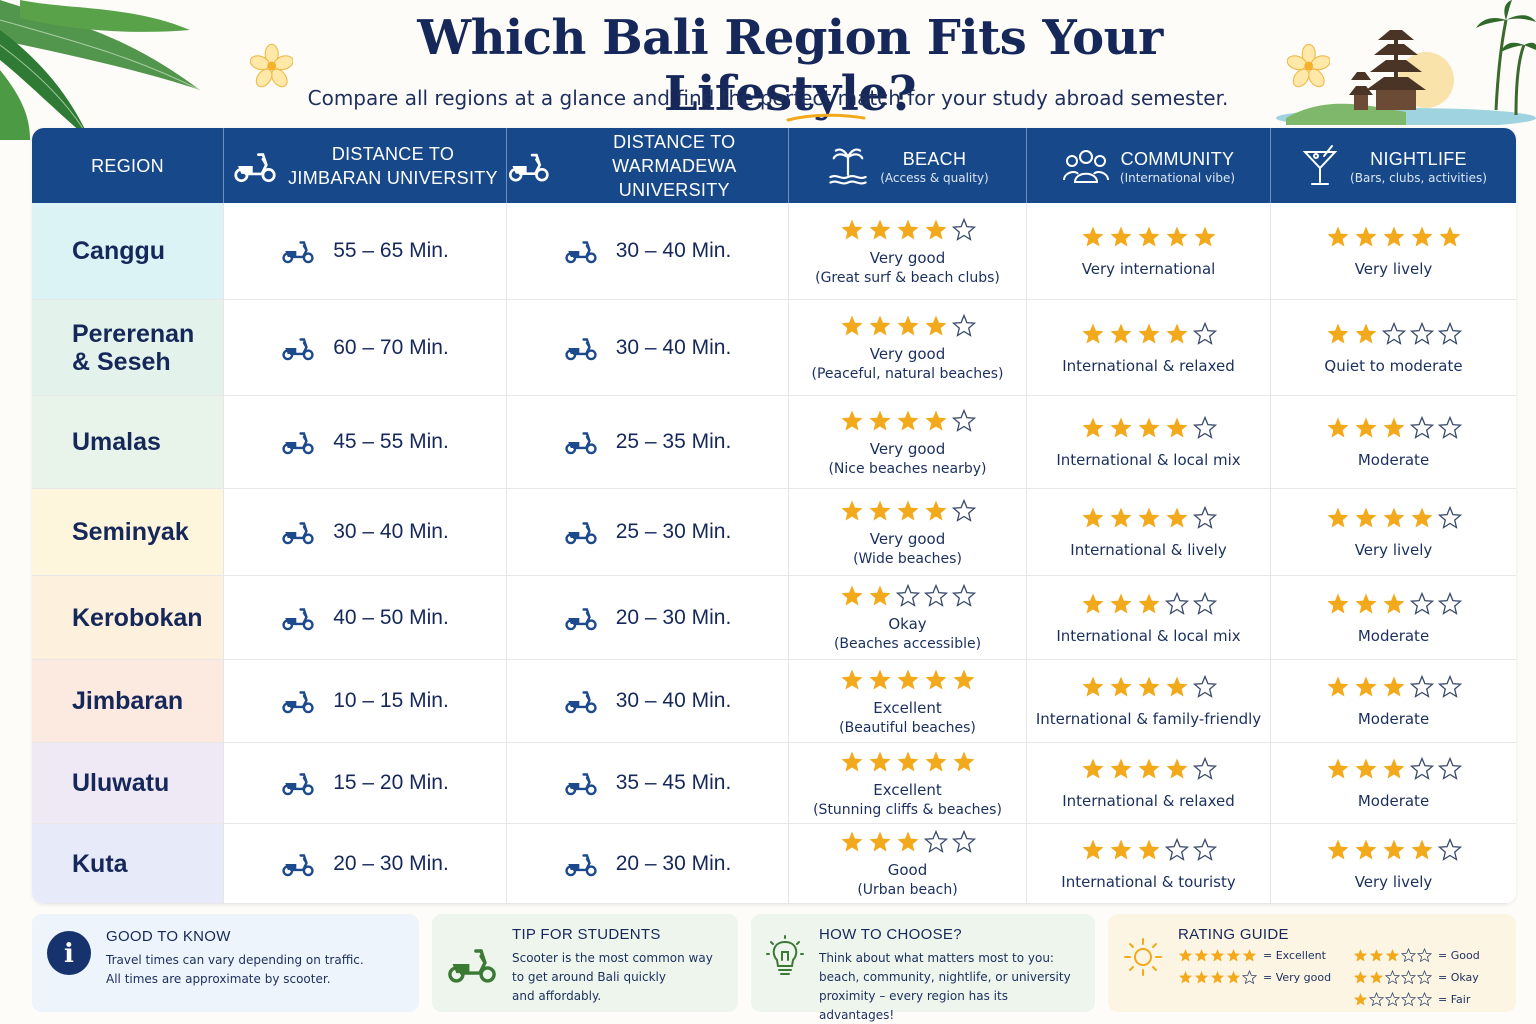 The height and width of the screenshot is (1024, 1536). Describe the element at coordinates (908, 532) in the screenshot. I see `beach-rating-cell: Very good (Wide beaches)` at that location.